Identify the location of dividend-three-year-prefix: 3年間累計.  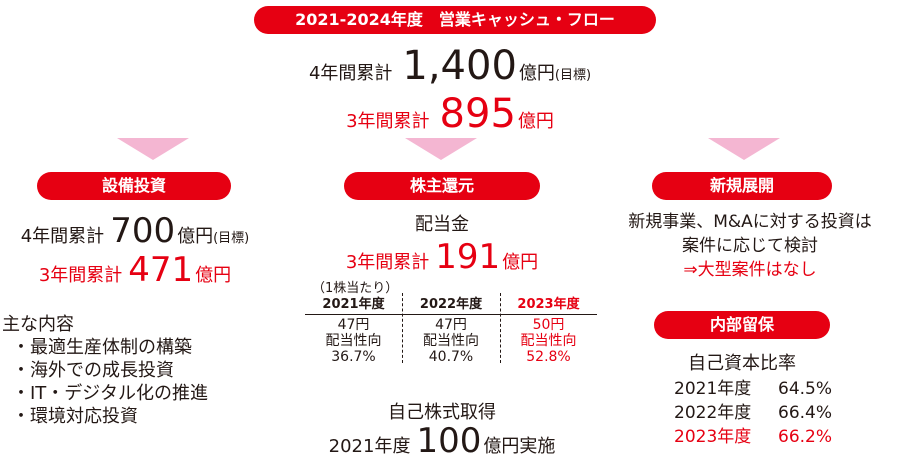
(387, 262).